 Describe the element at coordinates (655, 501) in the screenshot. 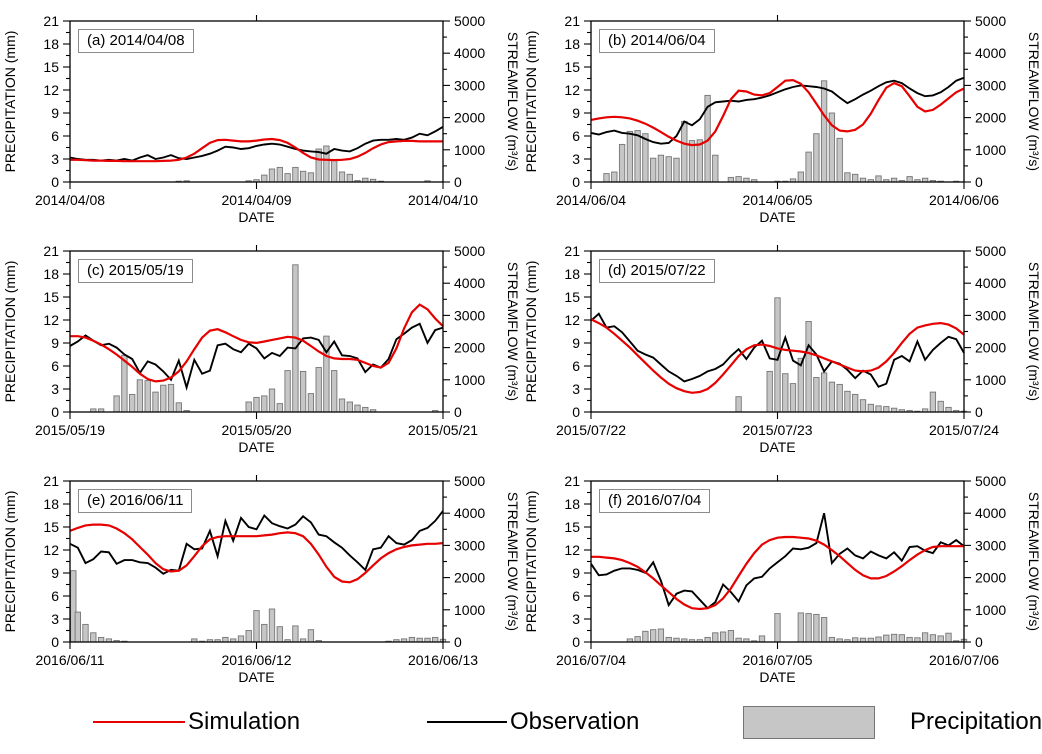

I see `panel-f-label: (f) 2016/07/04` at that location.